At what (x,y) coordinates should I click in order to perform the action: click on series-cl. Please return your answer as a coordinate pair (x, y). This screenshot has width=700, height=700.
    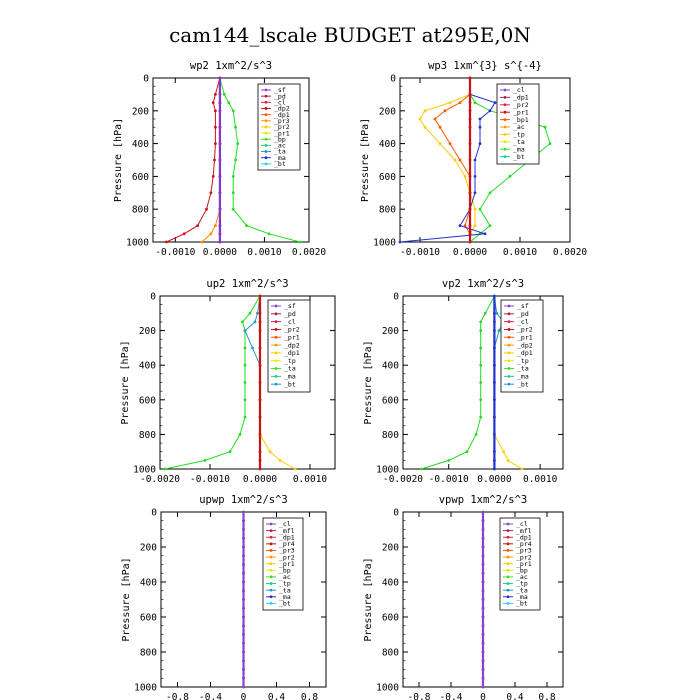
    Looking at the image, I should click on (243, 599).